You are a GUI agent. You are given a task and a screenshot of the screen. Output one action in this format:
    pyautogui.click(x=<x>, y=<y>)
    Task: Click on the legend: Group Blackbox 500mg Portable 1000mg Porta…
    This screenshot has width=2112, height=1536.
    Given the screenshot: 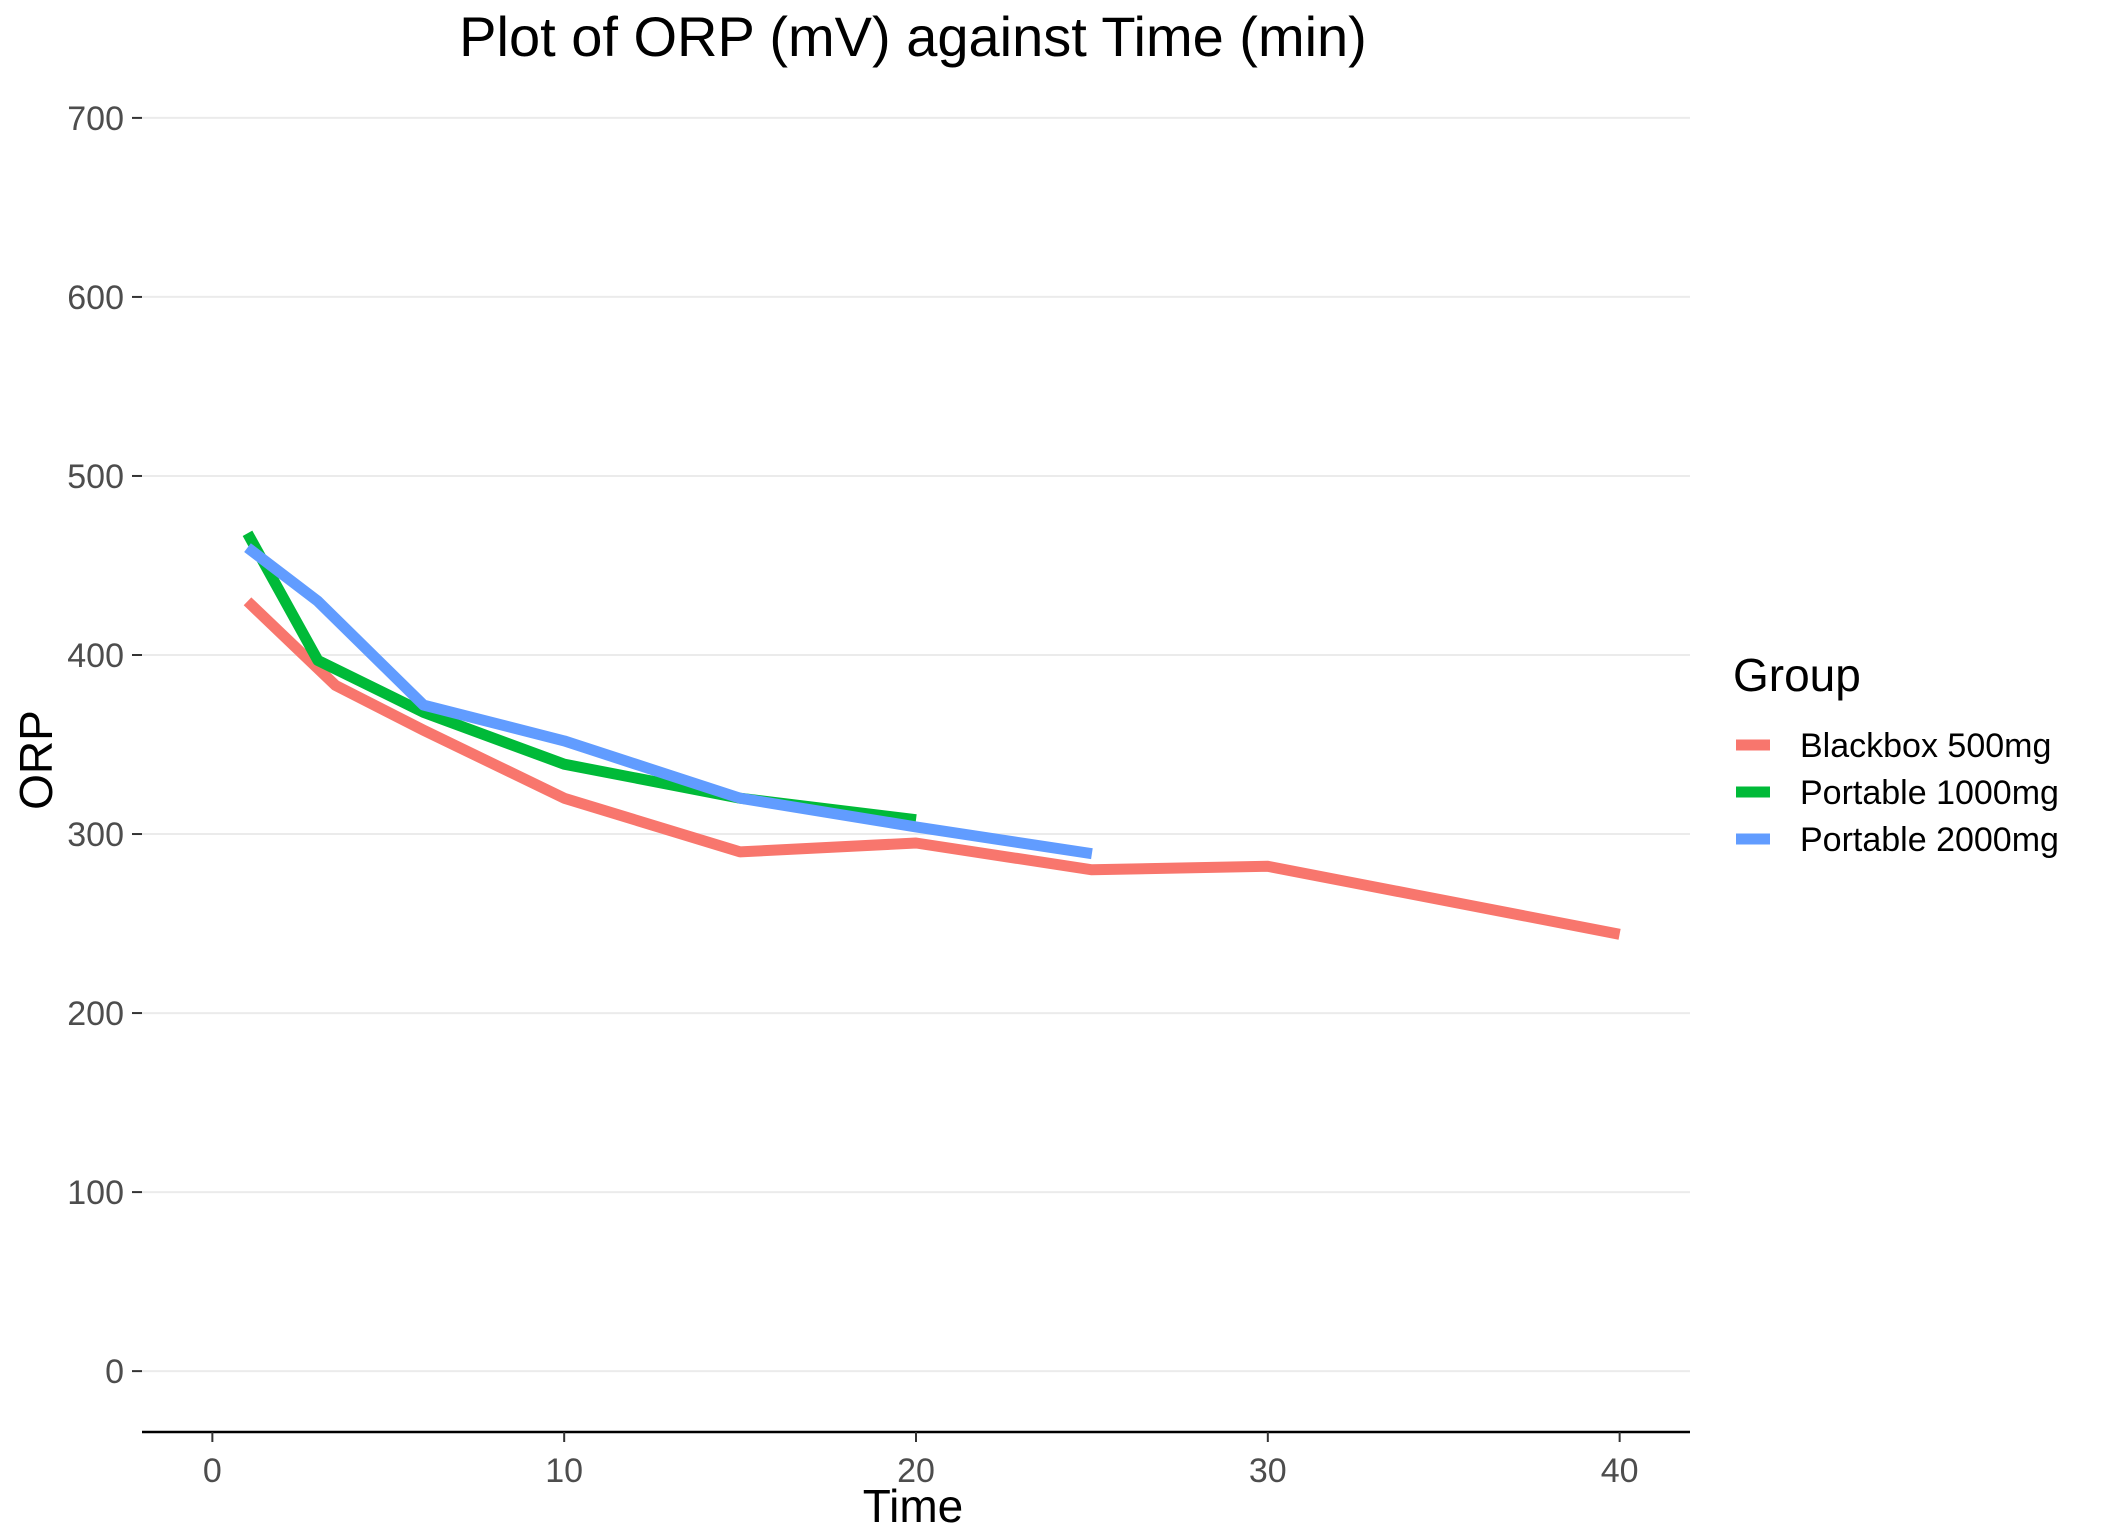 What is the action you would take?
    pyautogui.click(x=1896, y=754)
    